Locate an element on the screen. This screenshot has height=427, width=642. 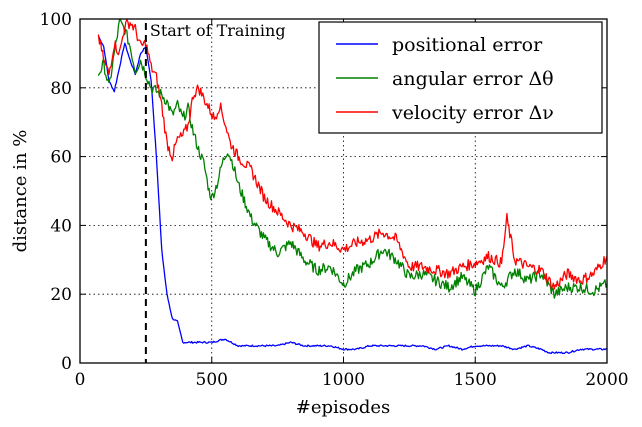
legend-label-angular: angular error Δθ is located at coordinates (473, 79).